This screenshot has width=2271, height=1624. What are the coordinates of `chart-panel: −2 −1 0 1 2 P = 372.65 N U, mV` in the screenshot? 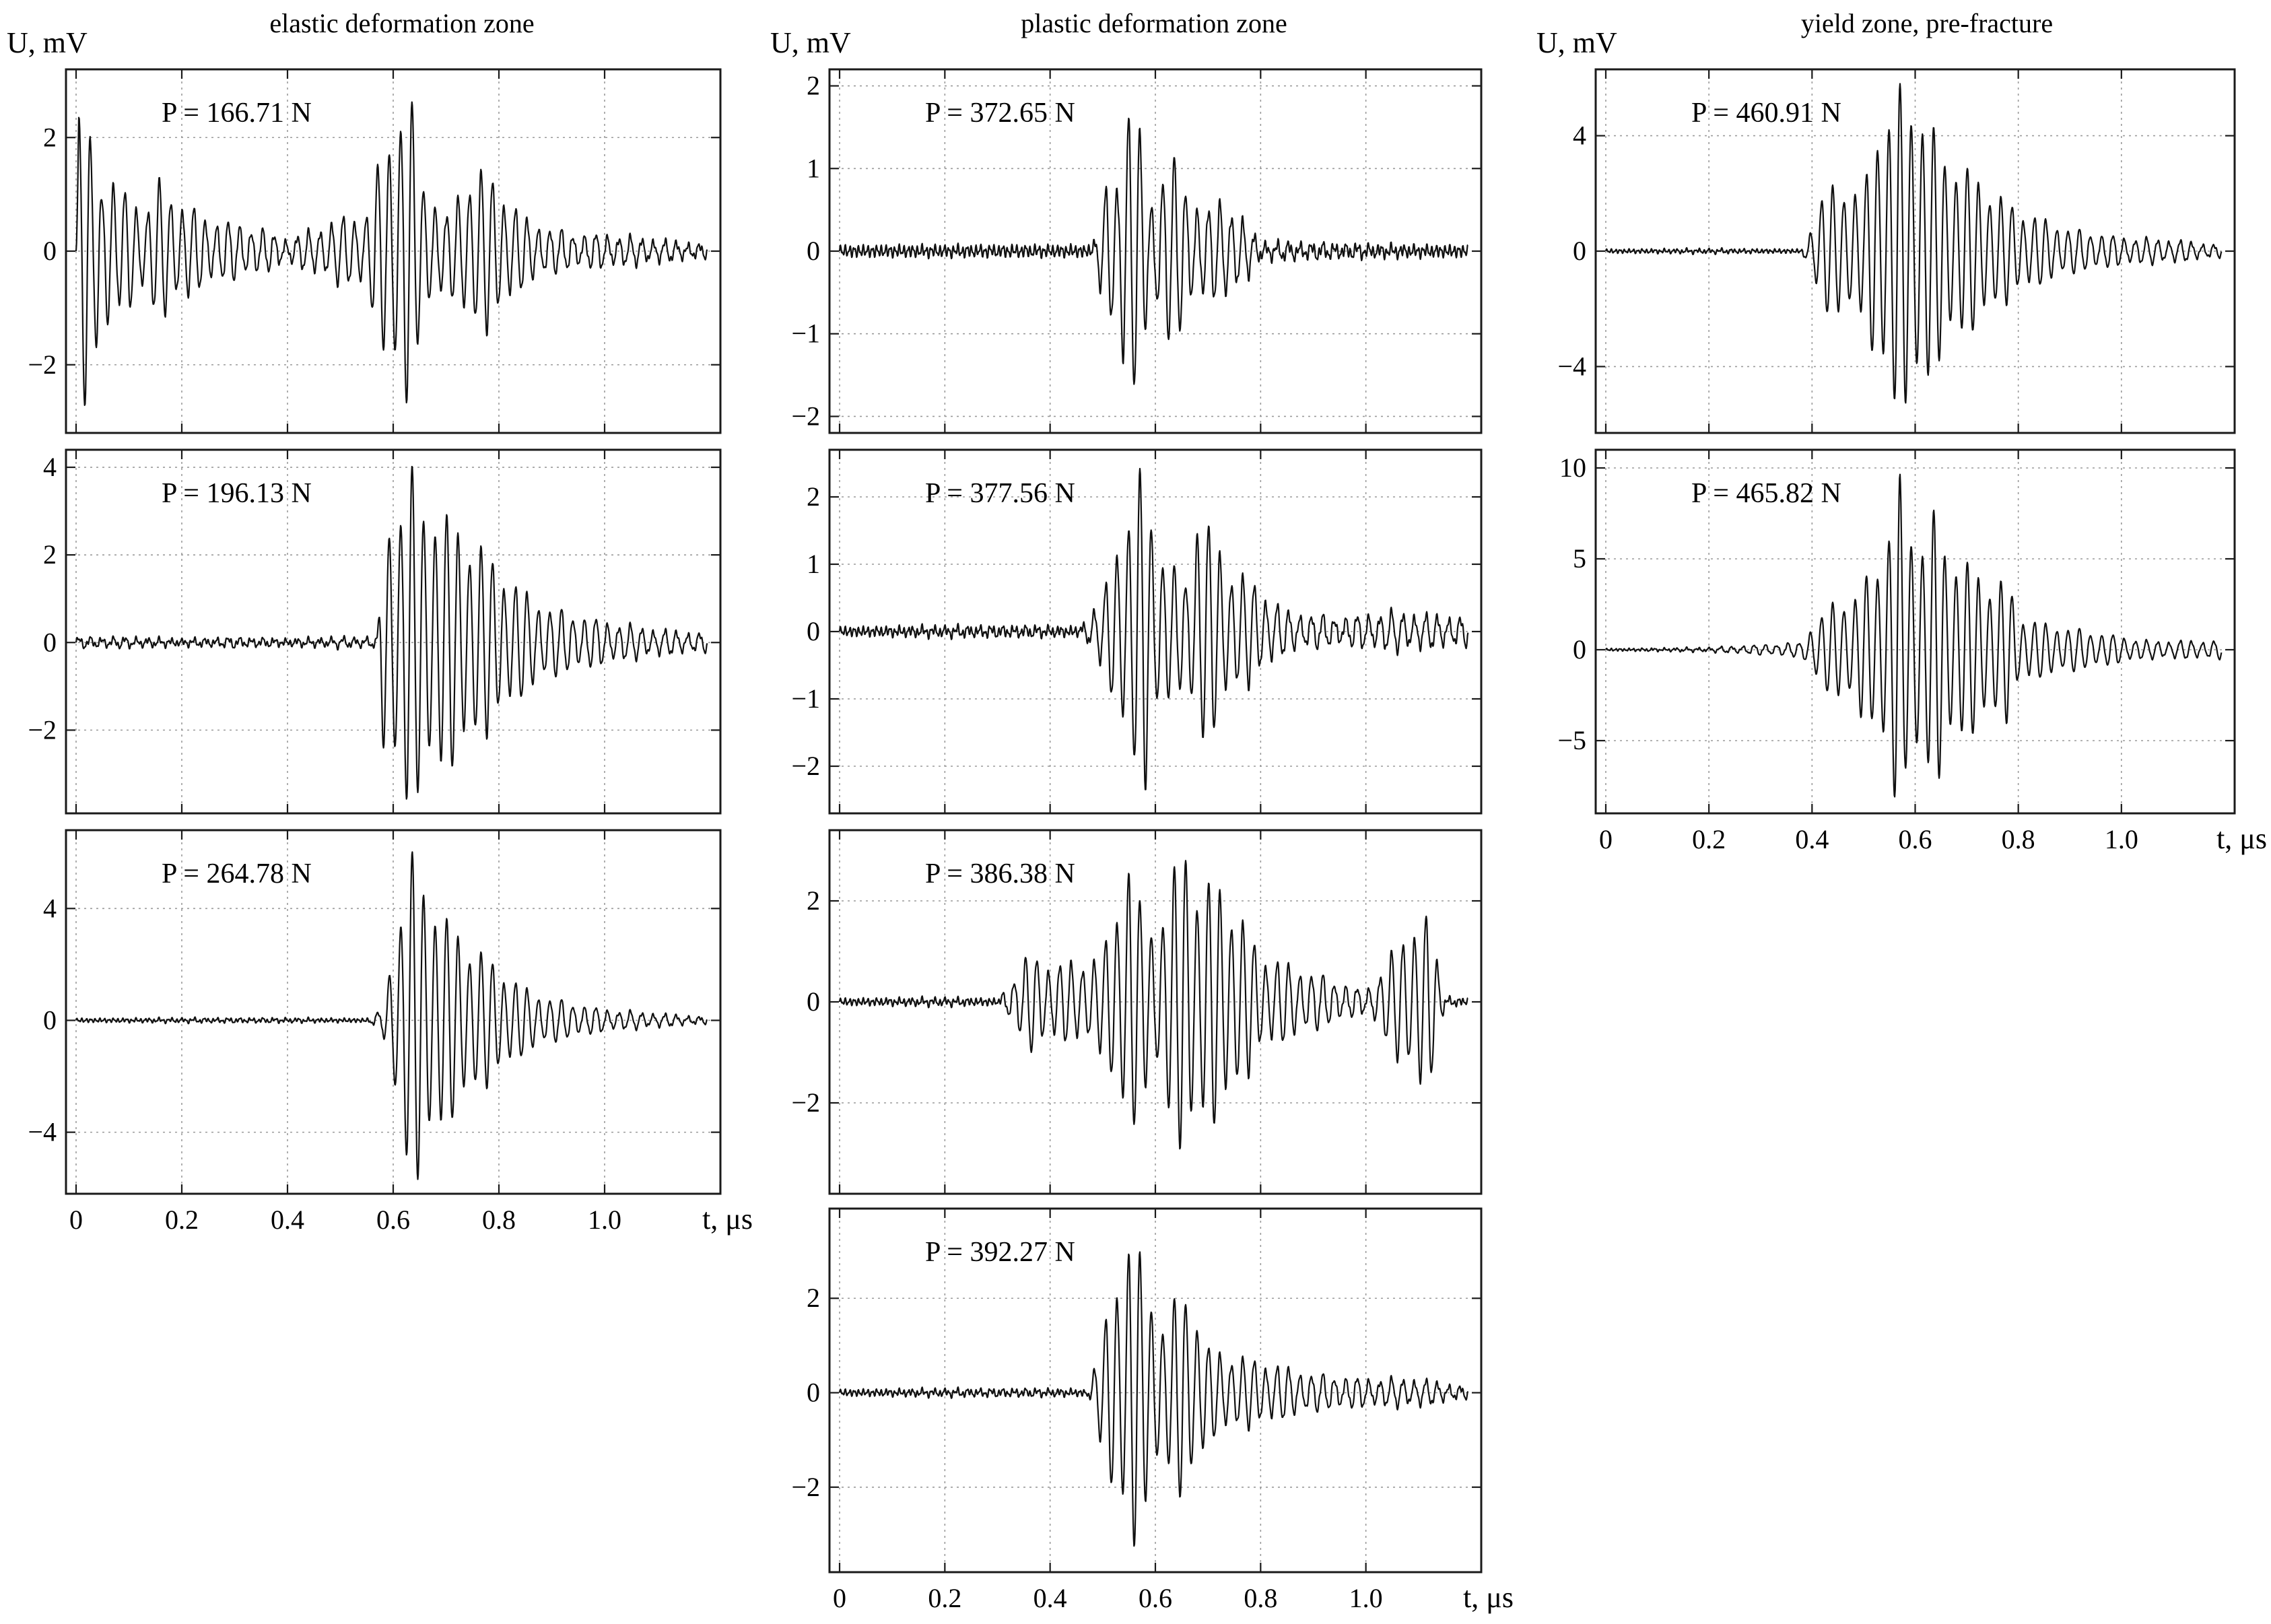 It's located at (1126, 230).